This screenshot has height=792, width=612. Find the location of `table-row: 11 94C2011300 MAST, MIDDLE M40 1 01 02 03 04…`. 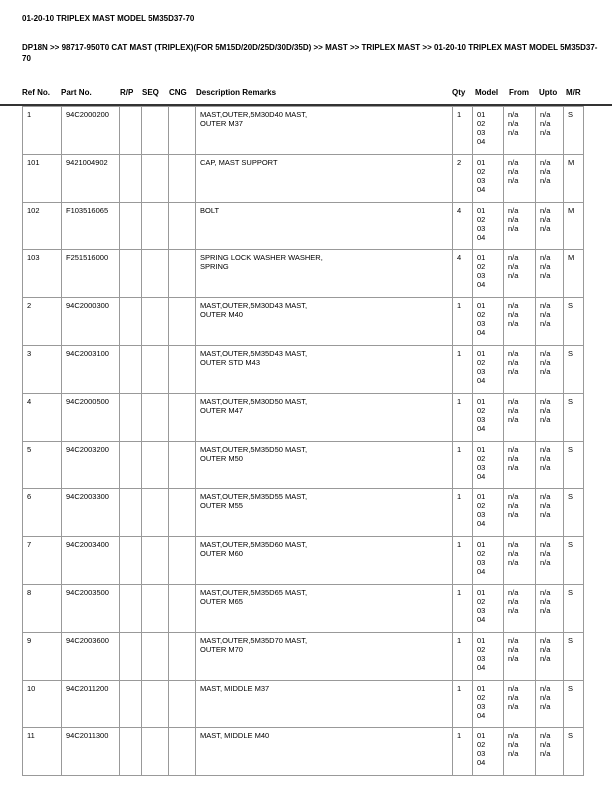

table-row: 11 94C2011300 MAST, MIDDLE M40 1 01 02 03 04… is located at coordinates (303, 752).